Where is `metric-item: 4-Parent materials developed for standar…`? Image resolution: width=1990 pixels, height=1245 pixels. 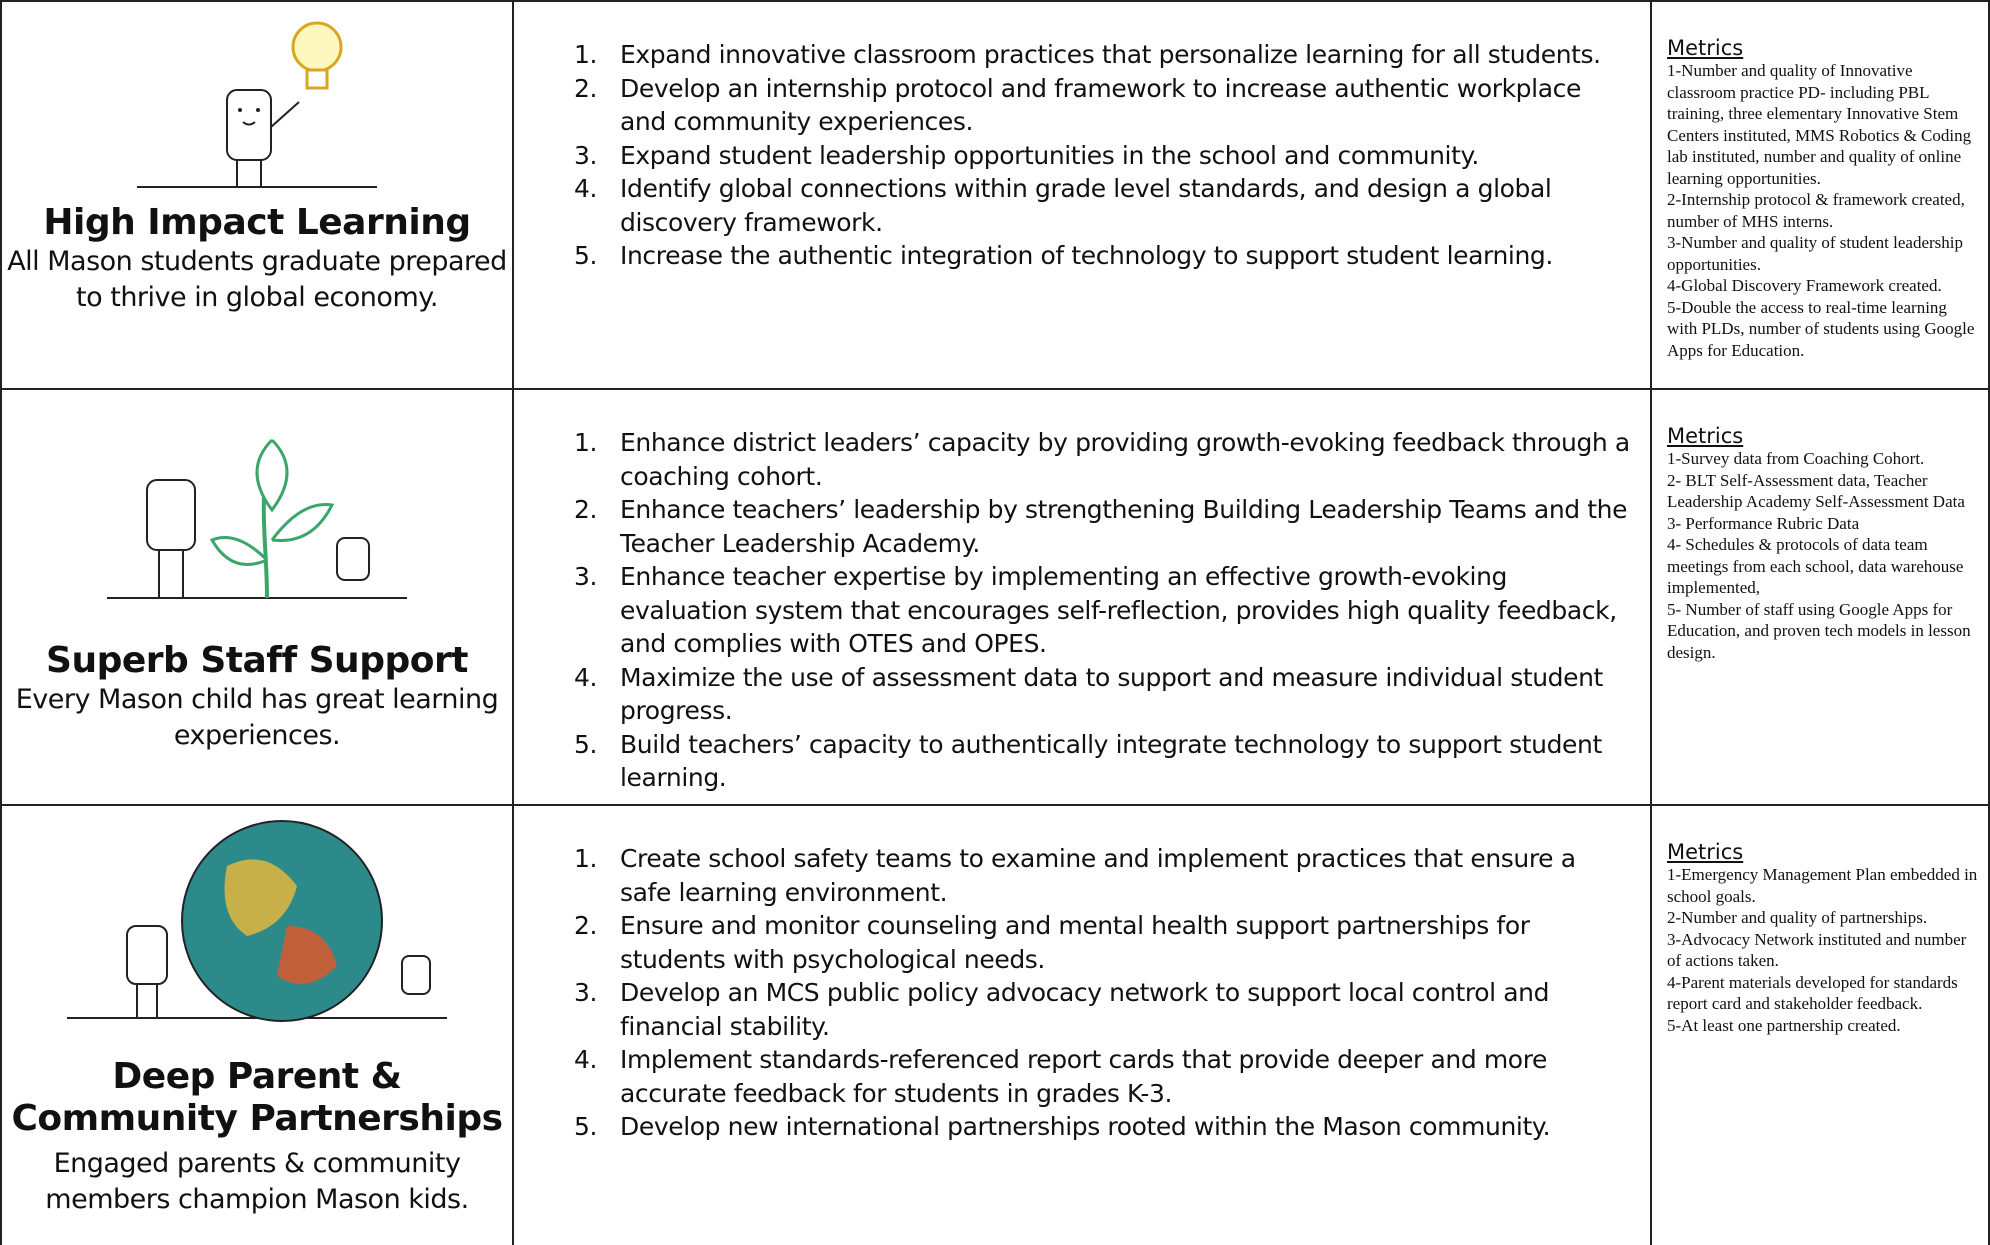
metric-item: 4-Parent materials developed for standar… is located at coordinates (1812, 993).